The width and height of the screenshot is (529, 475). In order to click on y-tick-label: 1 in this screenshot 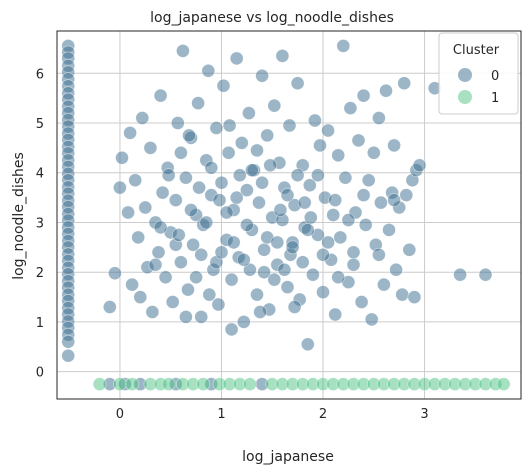, I will do `click(40, 323)`.